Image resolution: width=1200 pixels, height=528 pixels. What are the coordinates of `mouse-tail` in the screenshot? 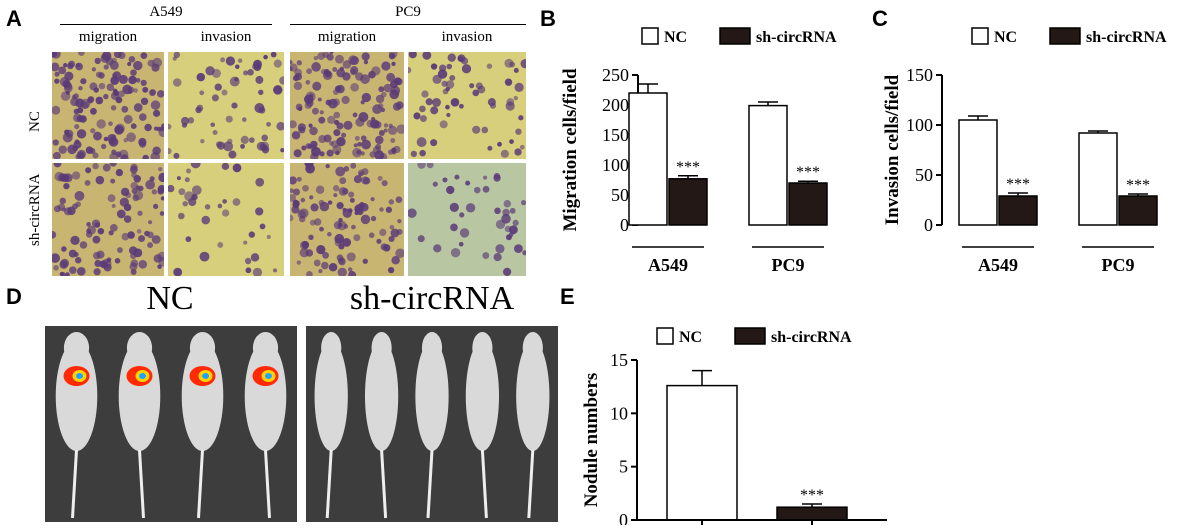 It's located at (531, 484).